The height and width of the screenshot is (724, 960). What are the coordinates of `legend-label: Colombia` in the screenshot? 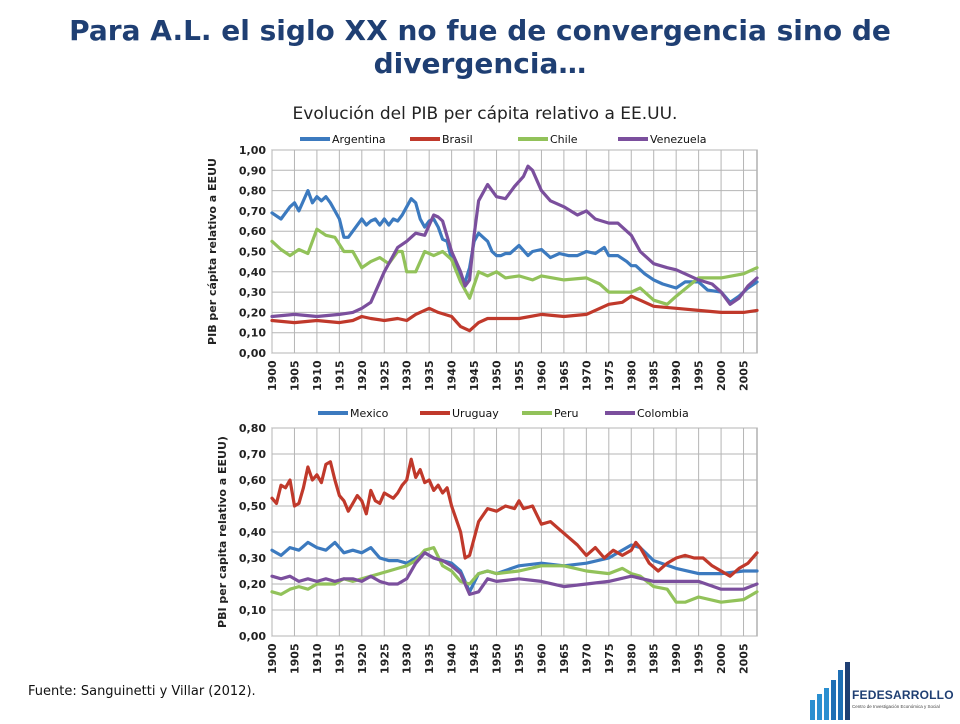 It's located at (663, 413).